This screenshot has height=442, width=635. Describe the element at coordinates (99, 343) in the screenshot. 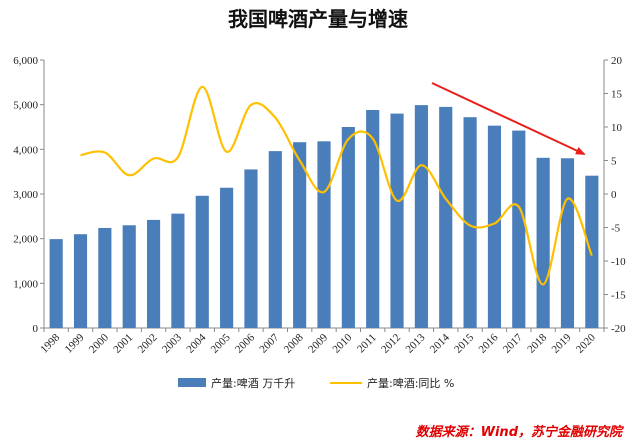

I see `x-axis-tick-label: 2000` at that location.